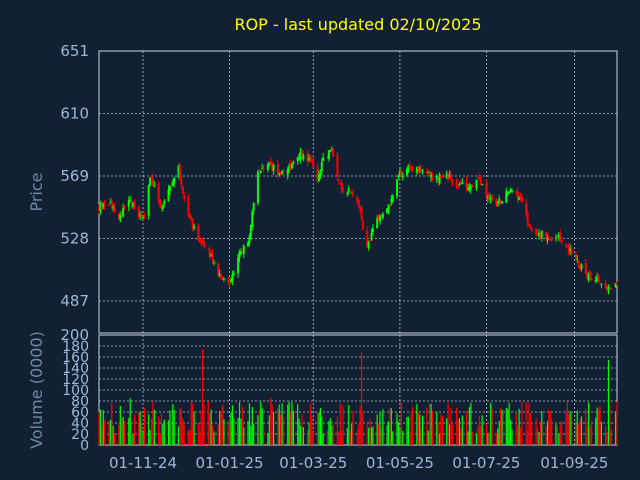  What do you see at coordinates (313, 463) in the screenshot?
I see `x-tick-label: 01-03-25` at bounding box center [313, 463].